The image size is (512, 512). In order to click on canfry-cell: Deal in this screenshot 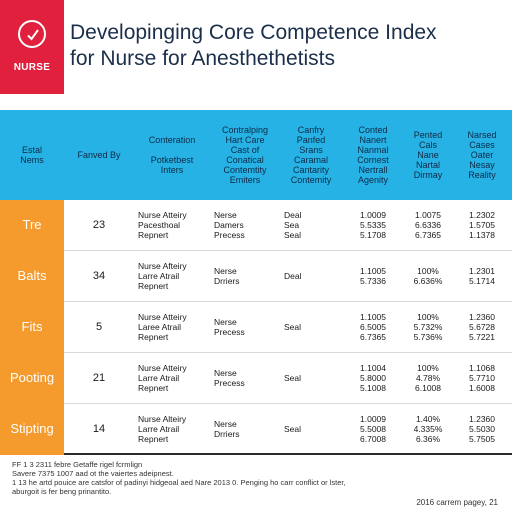, I will do `click(293, 276)`.